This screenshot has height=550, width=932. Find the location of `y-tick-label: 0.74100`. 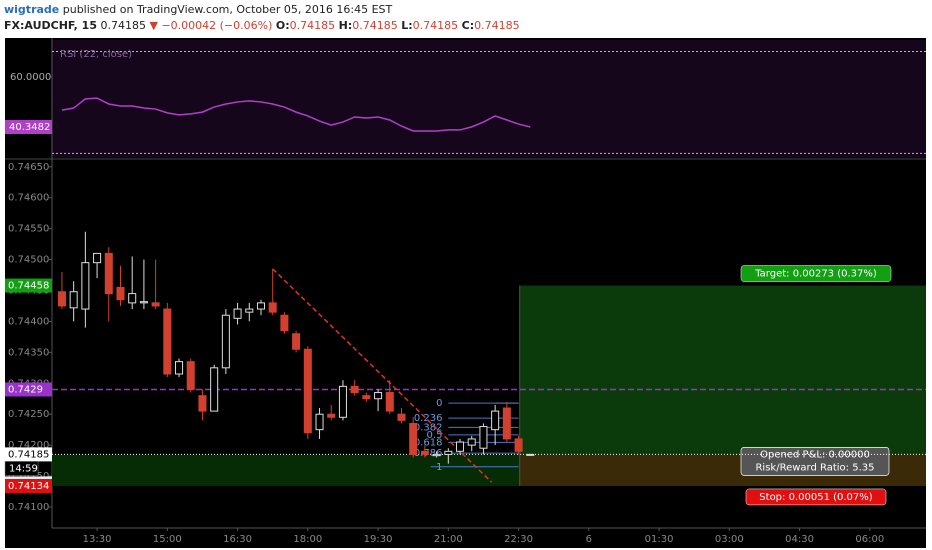

y-tick-label: 0.74100 is located at coordinates (28, 507).